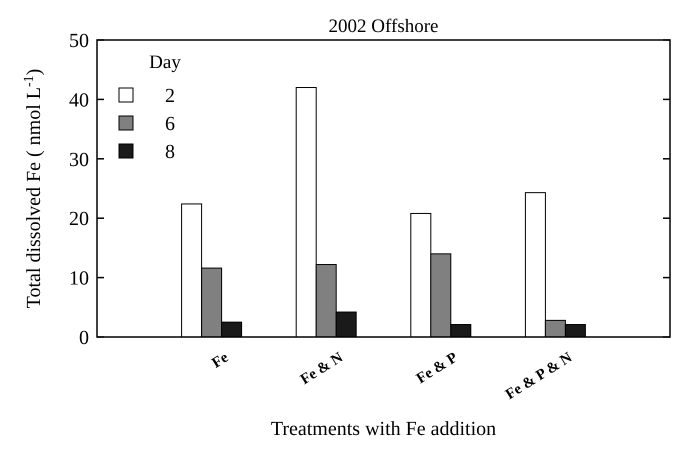 This screenshot has width=694, height=451. Describe the element at coordinates (437, 369) in the screenshot. I see `x-tick-label: Fe & P` at that location.